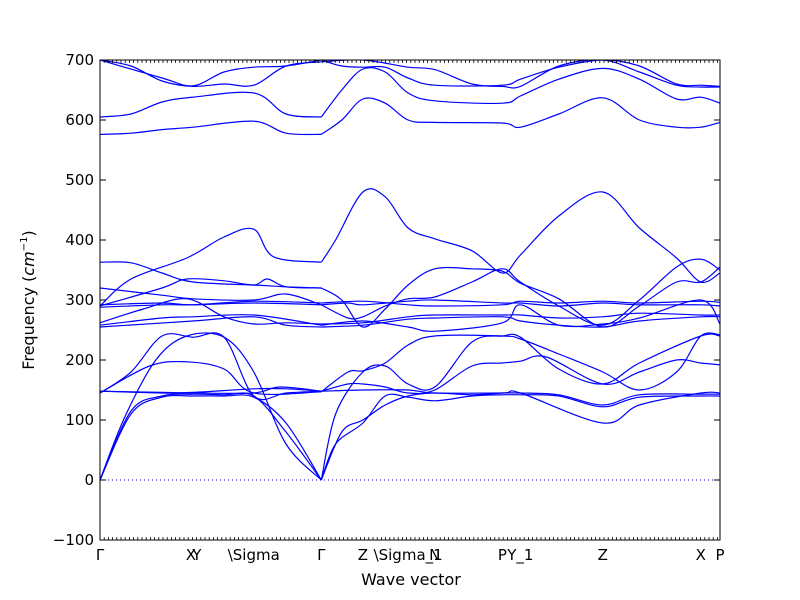 Image resolution: width=800 pixels, height=600 pixels. What do you see at coordinates (28, 323) in the screenshot?
I see `y-axis-label-text: Frequency (` at bounding box center [28, 323].